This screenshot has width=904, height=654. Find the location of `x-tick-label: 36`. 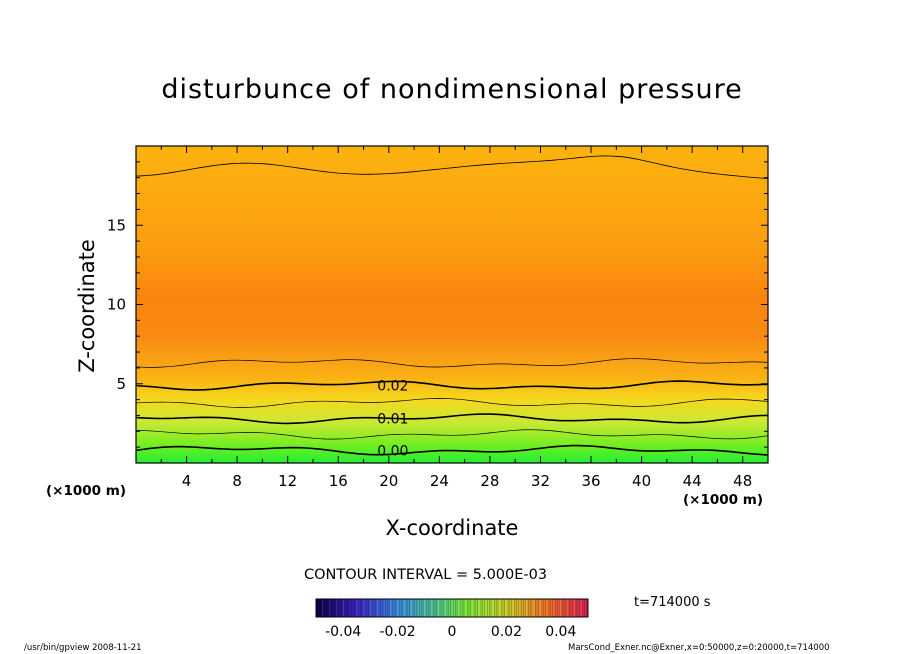

x-tick-label: 36 is located at coordinates (590, 481).